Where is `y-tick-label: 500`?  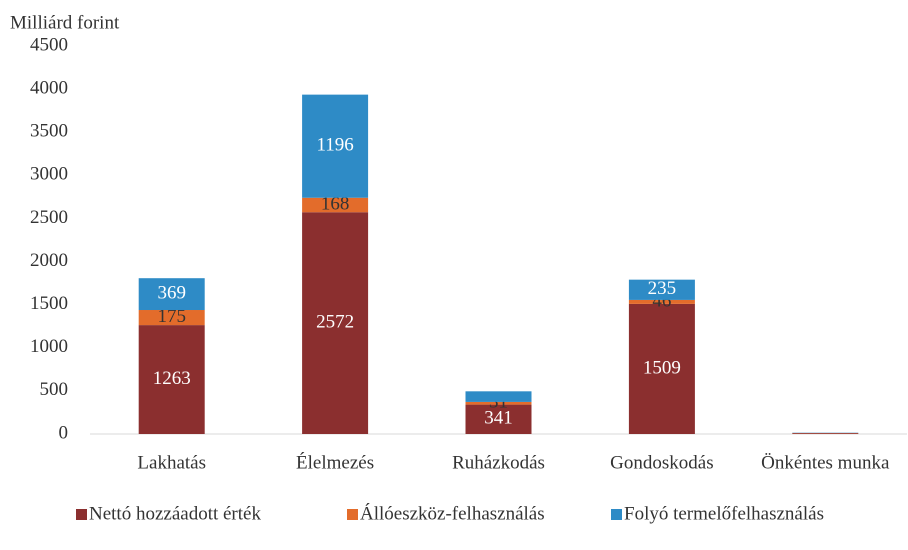
y-tick-label: 500 is located at coordinates (54, 389).